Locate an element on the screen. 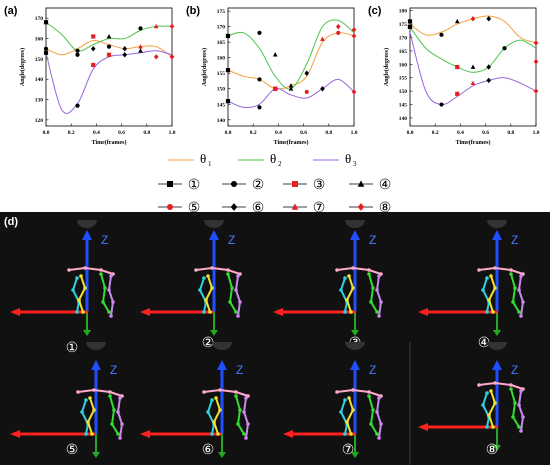  y-tick-label: 165 is located at coordinates (403, 52).